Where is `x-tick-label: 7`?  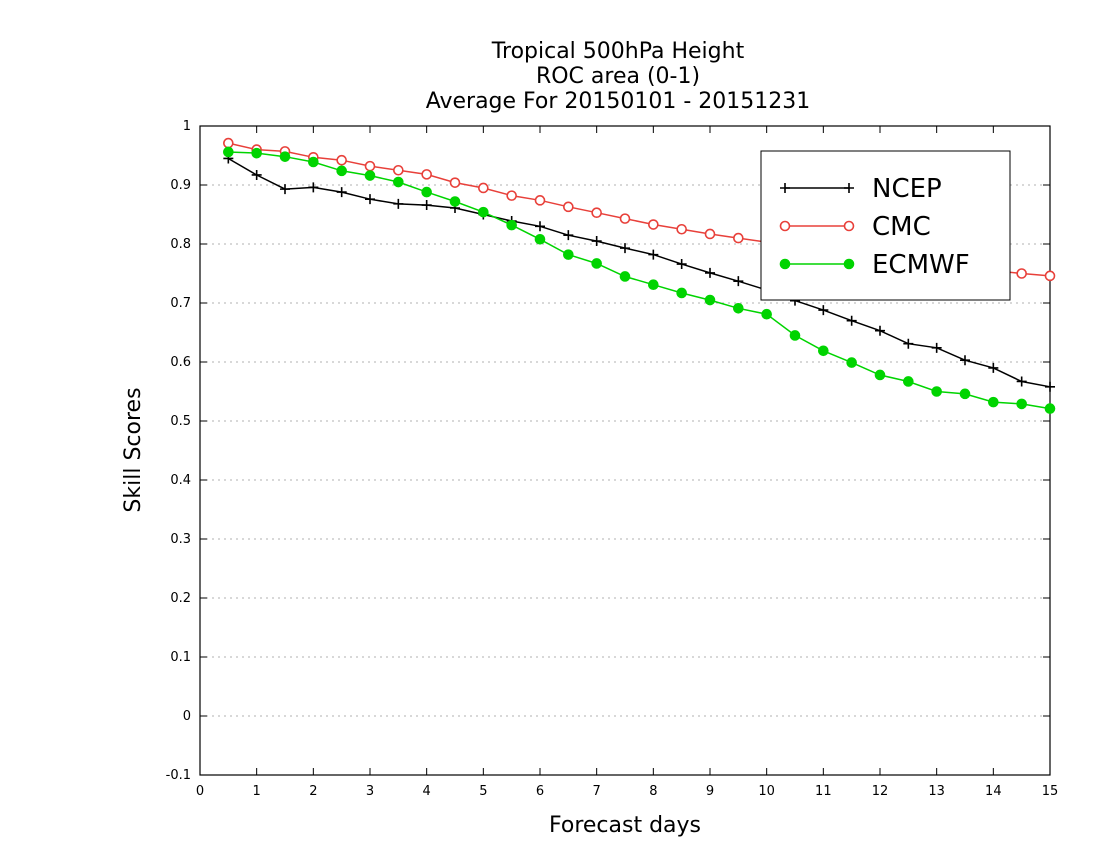
x-tick-label: 7 is located at coordinates (597, 791).